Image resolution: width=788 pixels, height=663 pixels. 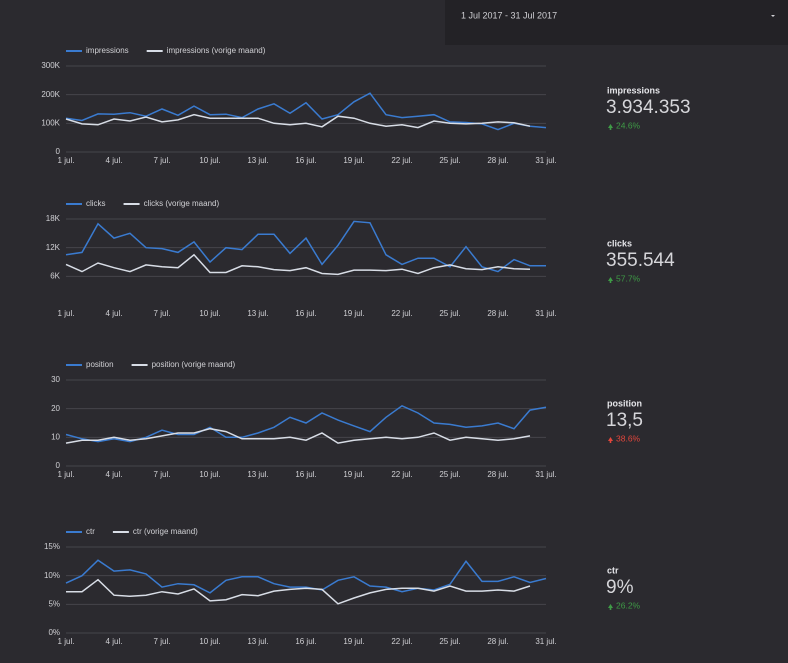 What do you see at coordinates (628, 125) in the screenshot?
I see `scorecard-change: 24.6%` at bounding box center [628, 125].